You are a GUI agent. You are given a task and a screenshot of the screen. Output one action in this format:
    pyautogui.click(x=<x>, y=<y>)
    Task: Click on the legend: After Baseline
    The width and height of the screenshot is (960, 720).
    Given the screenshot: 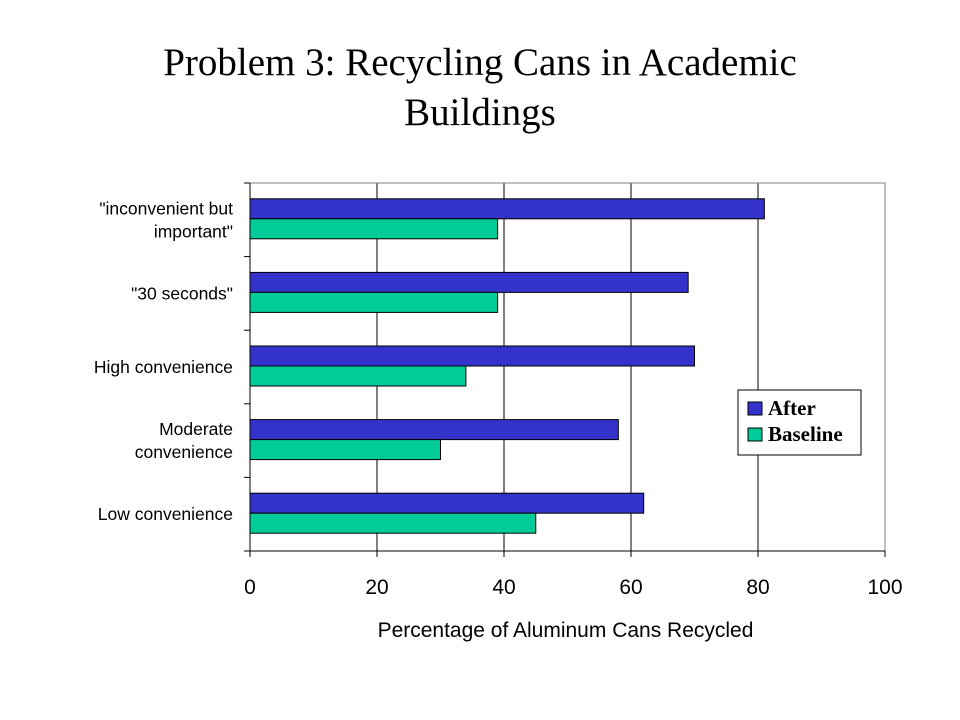 What is the action you would take?
    pyautogui.click(x=799, y=422)
    